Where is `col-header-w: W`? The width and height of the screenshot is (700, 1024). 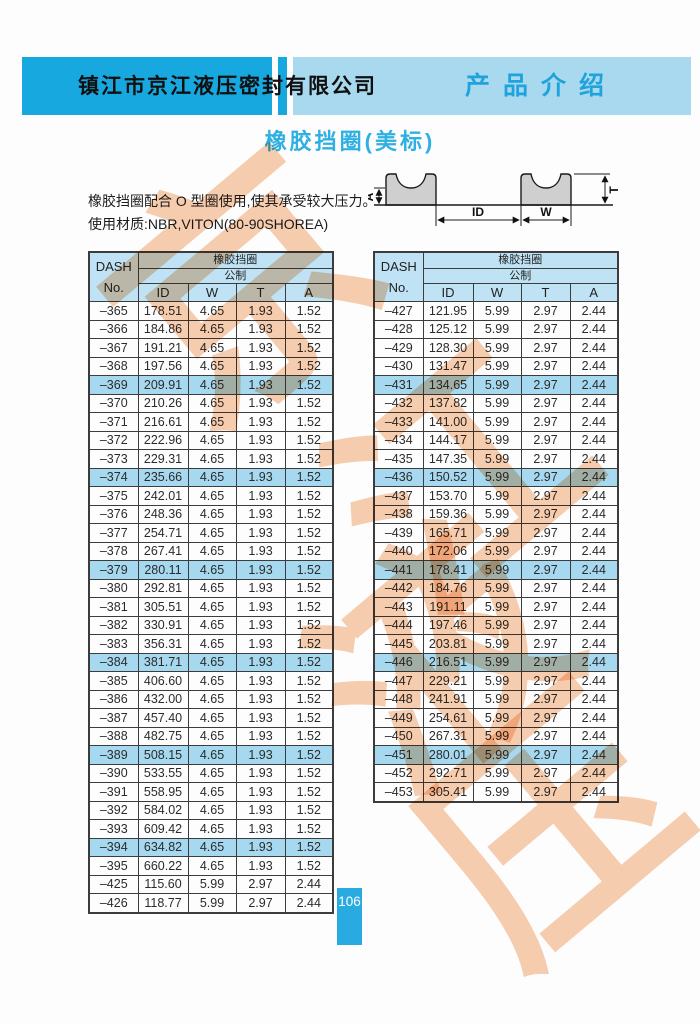
col-header-w: W is located at coordinates (212, 292).